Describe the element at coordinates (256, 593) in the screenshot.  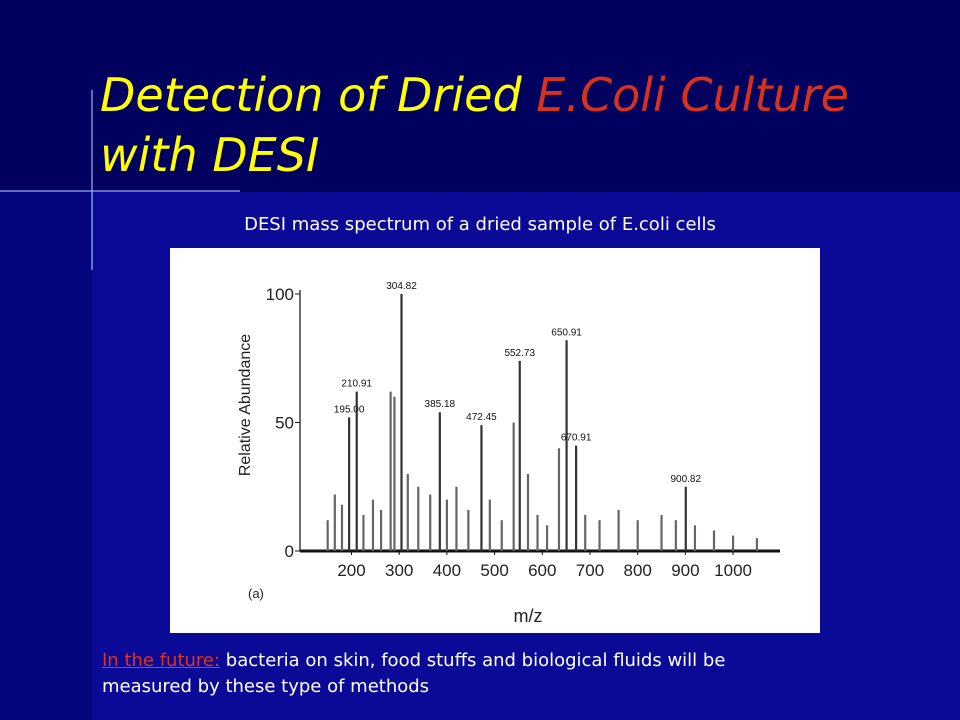
I see `panel-label: (a)` at that location.